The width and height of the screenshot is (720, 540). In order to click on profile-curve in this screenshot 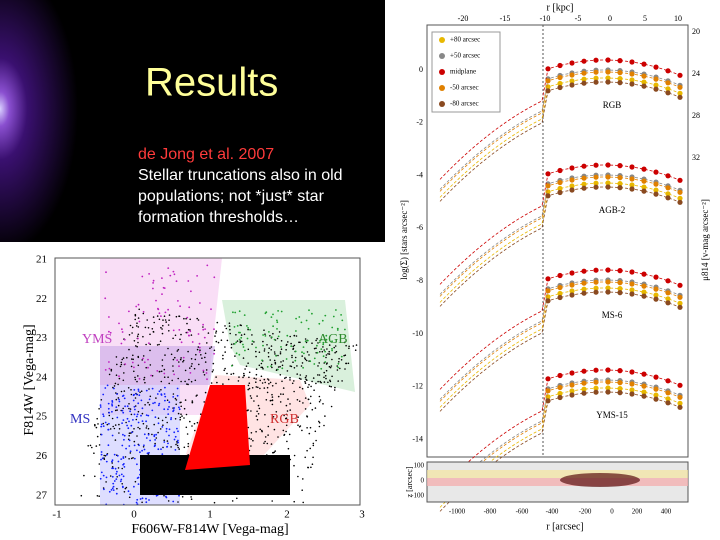, I will do `click(560, 236)`.